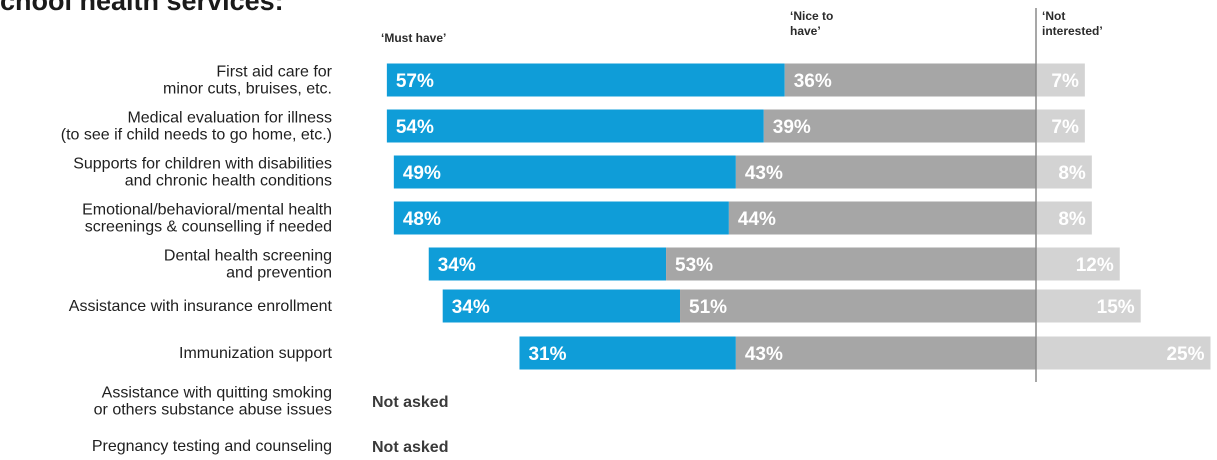 The image size is (1217, 460). What do you see at coordinates (248, 256) in the screenshot?
I see `category-label: Dental health screening` at bounding box center [248, 256].